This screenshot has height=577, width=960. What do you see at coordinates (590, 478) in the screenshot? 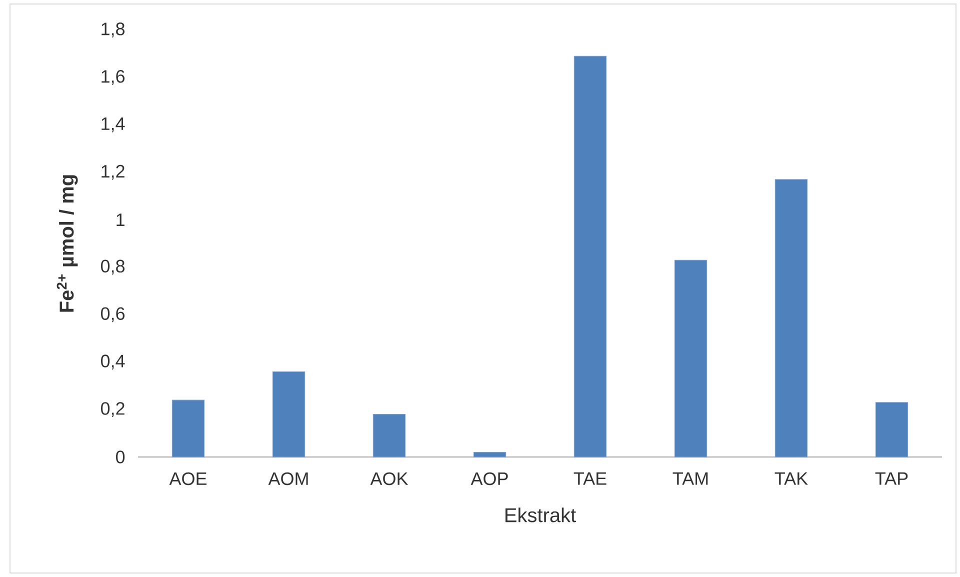
I see `x-tick-label: TAE` at bounding box center [590, 478].